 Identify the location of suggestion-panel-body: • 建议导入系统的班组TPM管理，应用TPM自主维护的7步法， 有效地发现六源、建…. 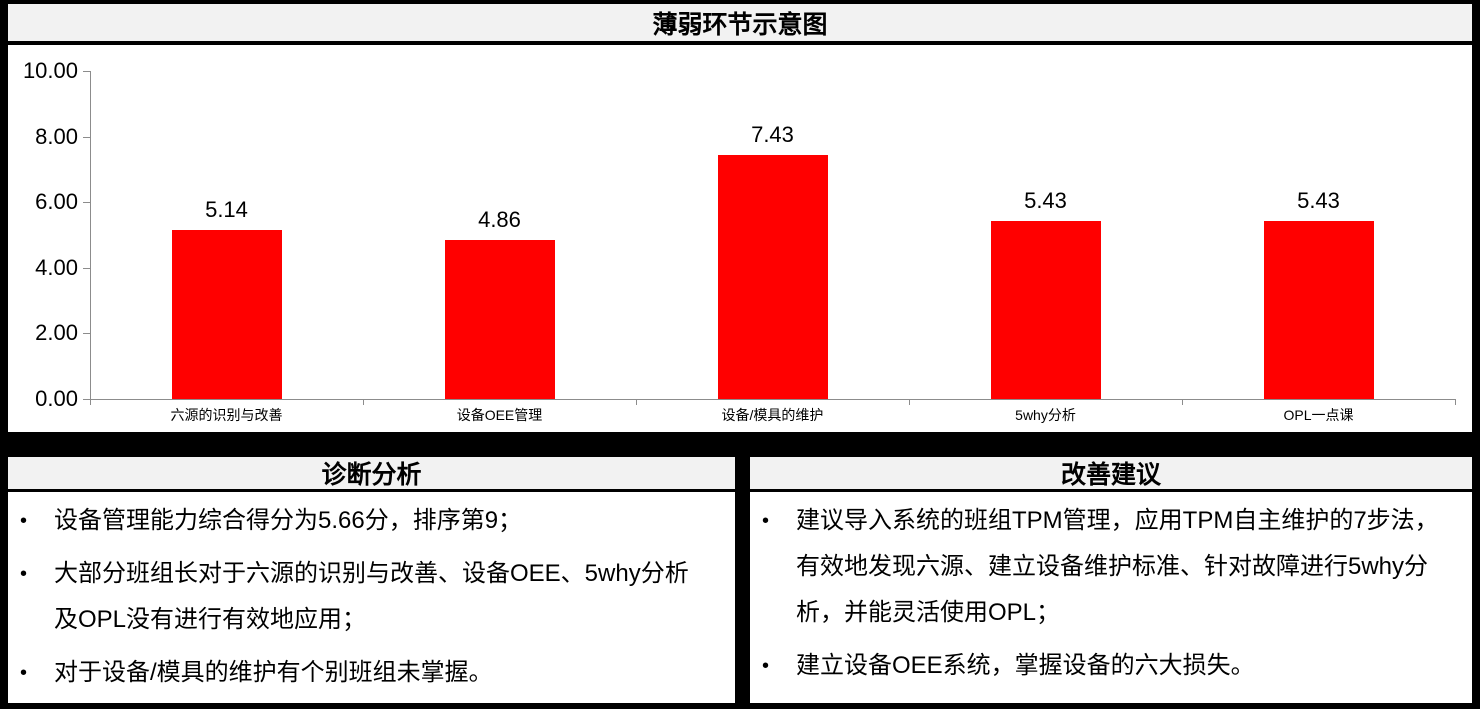
(1111, 590).